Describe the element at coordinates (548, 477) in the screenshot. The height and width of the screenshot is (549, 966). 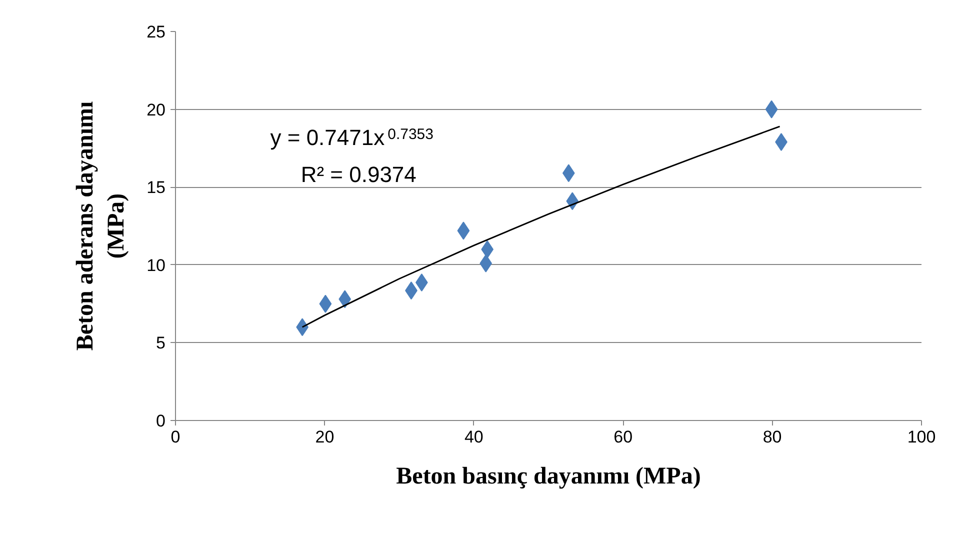
I see `x-axis-title: Beton basınç dayanımı (MPa)` at that location.